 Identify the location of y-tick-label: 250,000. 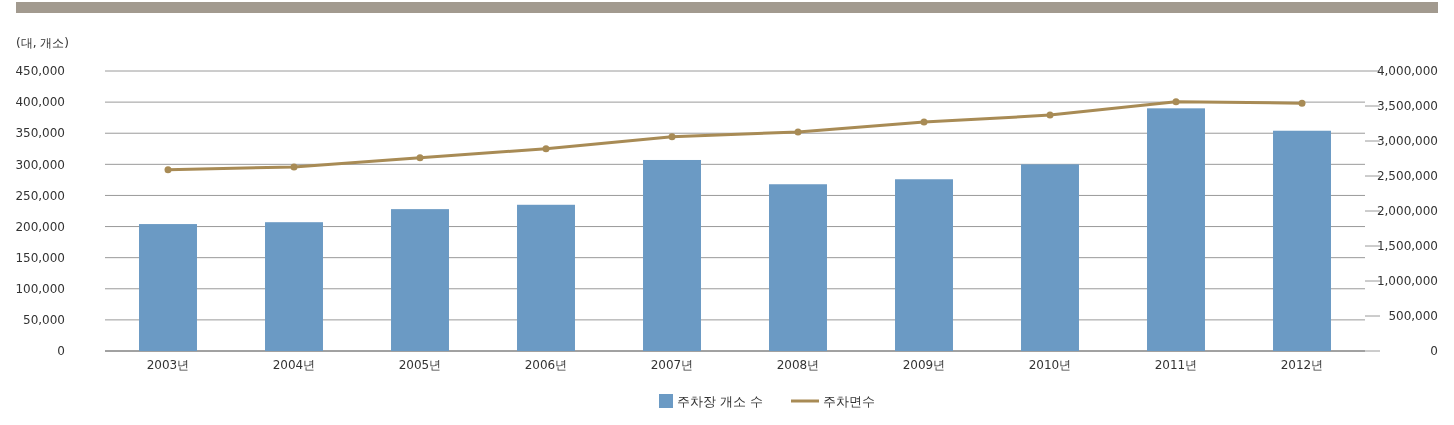
(40, 195).